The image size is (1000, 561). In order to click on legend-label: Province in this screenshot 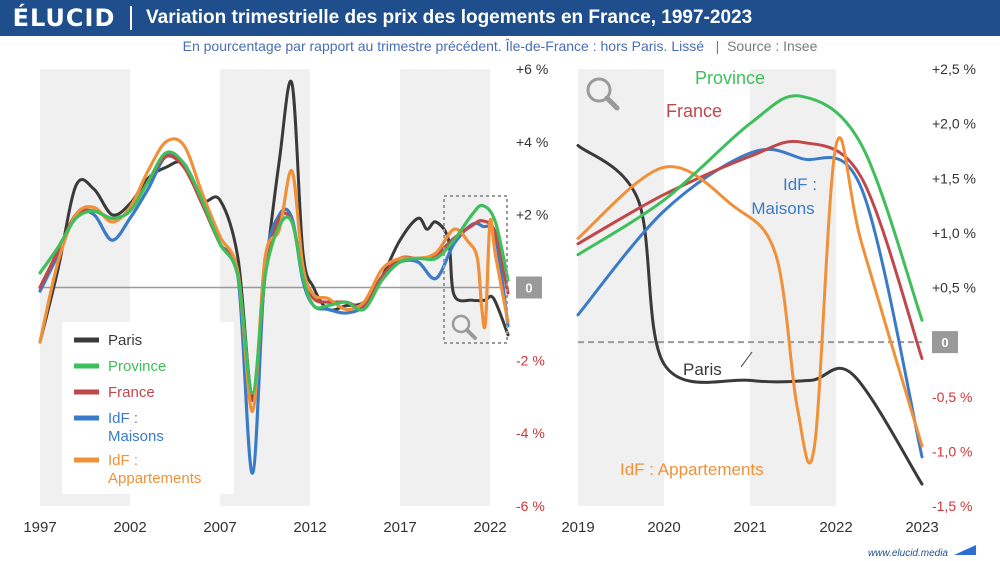, I will do `click(137, 366)`.